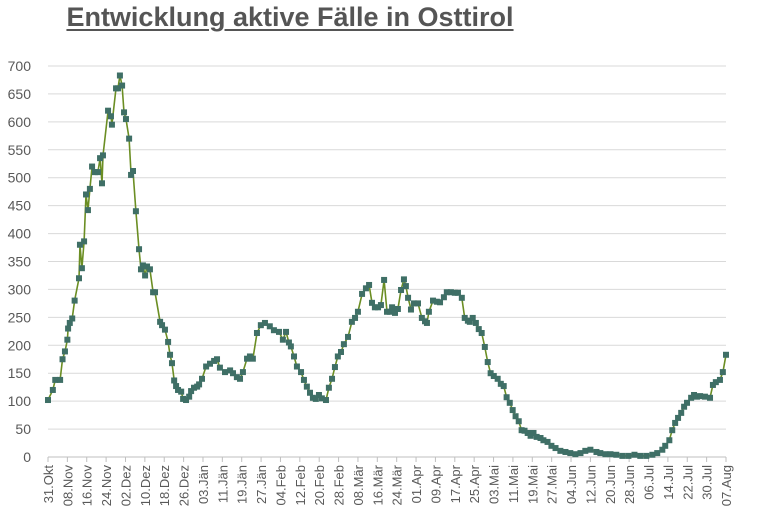  What do you see at coordinates (455, 483) in the screenshot?
I see `x-tick-label: 17.Apr` at bounding box center [455, 483].